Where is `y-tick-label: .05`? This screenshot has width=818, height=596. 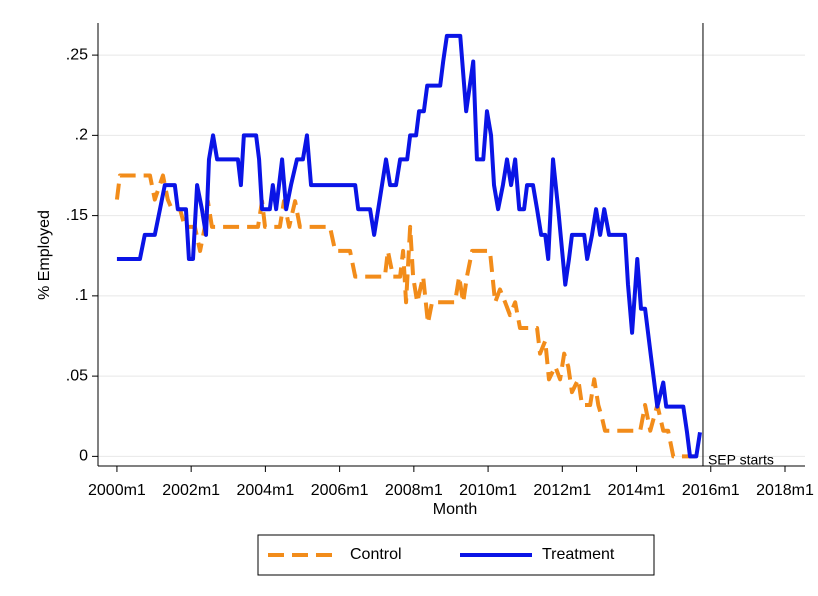 y-tick-label: .05 is located at coordinates (77, 375).